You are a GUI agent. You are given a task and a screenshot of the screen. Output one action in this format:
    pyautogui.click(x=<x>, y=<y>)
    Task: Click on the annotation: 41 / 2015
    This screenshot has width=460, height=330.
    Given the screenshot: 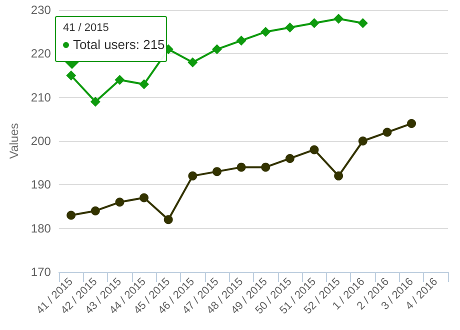 What is the action you would take?
    pyautogui.click(x=86, y=28)
    